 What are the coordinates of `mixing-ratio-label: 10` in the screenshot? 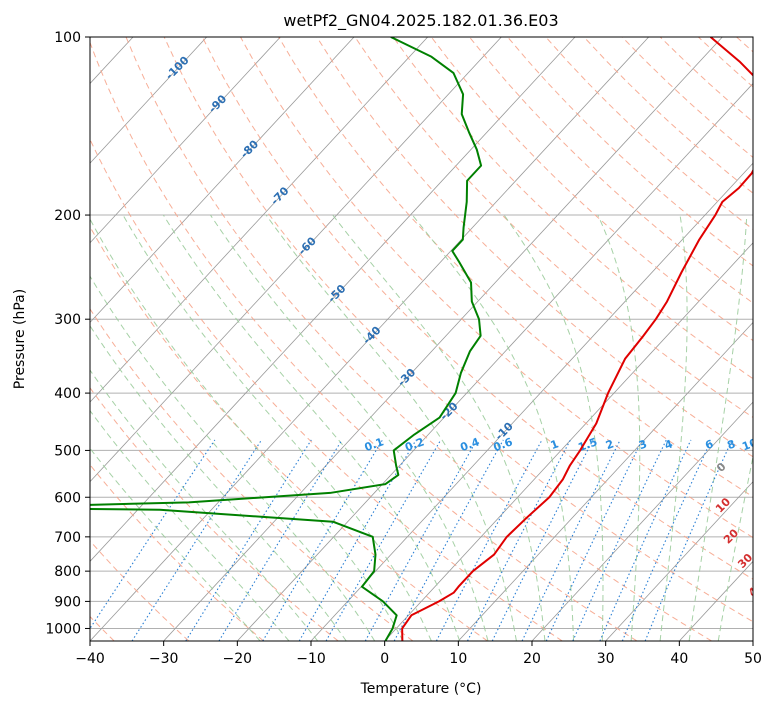 It's located at (749, 445).